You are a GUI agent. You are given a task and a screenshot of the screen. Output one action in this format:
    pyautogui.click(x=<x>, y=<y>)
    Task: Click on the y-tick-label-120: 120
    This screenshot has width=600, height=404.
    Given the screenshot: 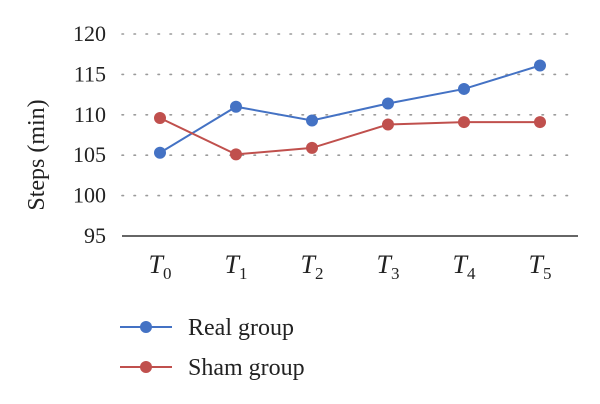 What is the action you would take?
    pyautogui.click(x=89, y=33)
    